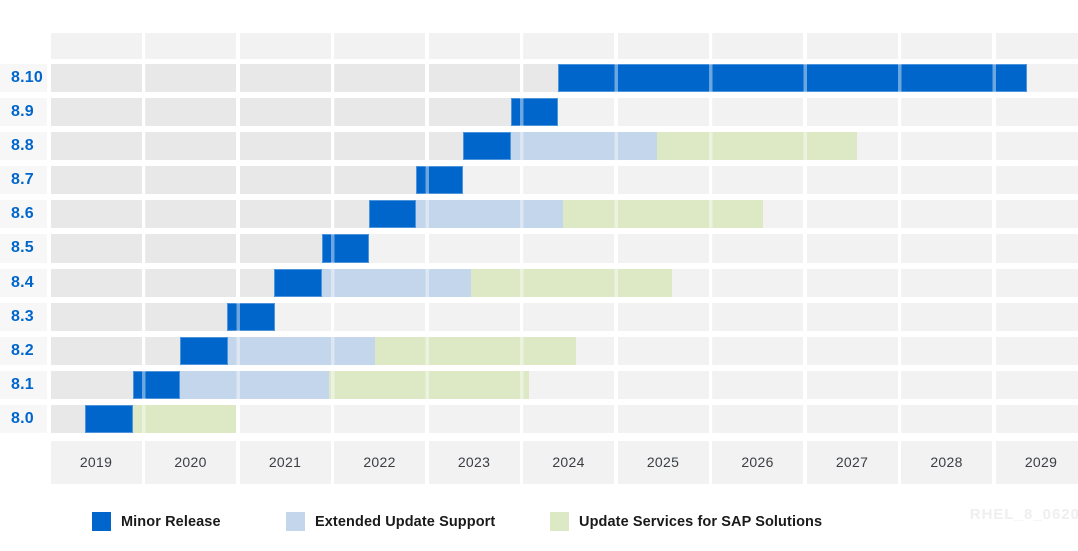 The height and width of the screenshot is (551, 1078). I want to click on x-axis-year-label: 2027, so click(852, 462).